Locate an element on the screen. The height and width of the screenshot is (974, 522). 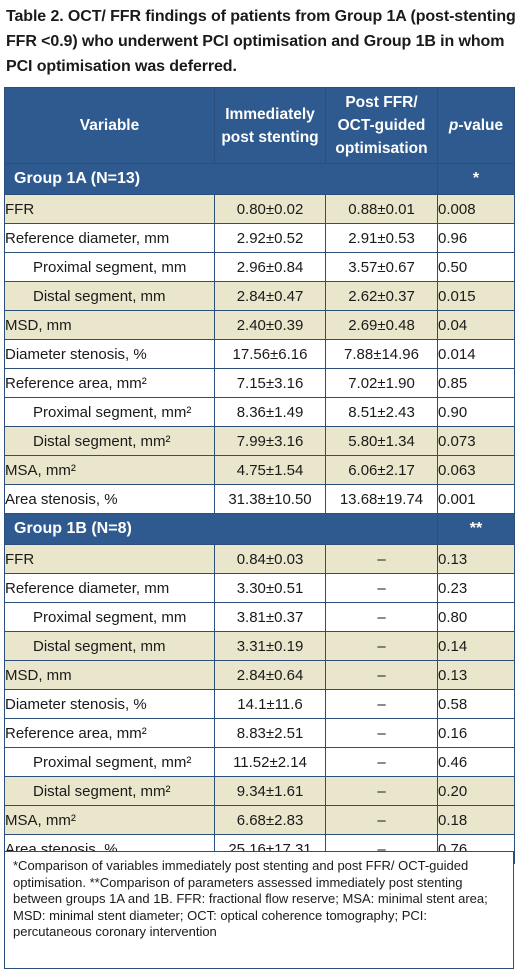
header-p-suffix: -value is located at coordinates (481, 125).